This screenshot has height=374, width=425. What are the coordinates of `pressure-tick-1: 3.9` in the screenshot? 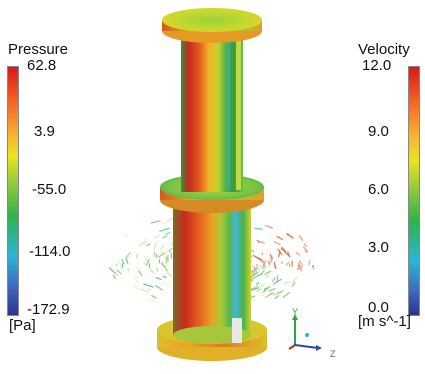 It's located at (44, 131).